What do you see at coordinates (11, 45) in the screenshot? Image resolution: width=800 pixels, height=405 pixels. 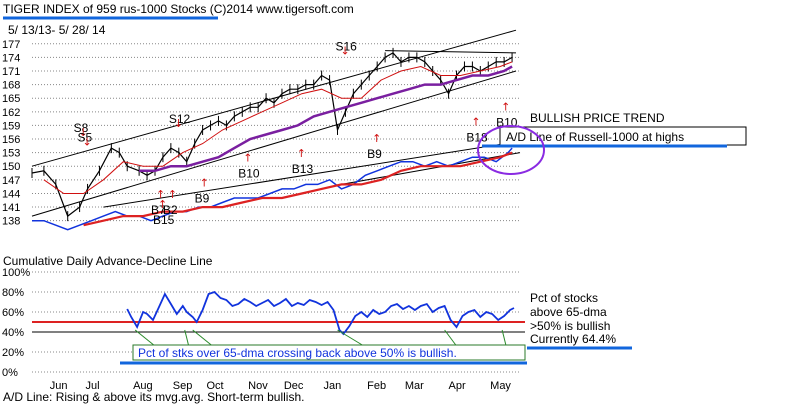 I see `y-tick-label: 177` at bounding box center [11, 45].